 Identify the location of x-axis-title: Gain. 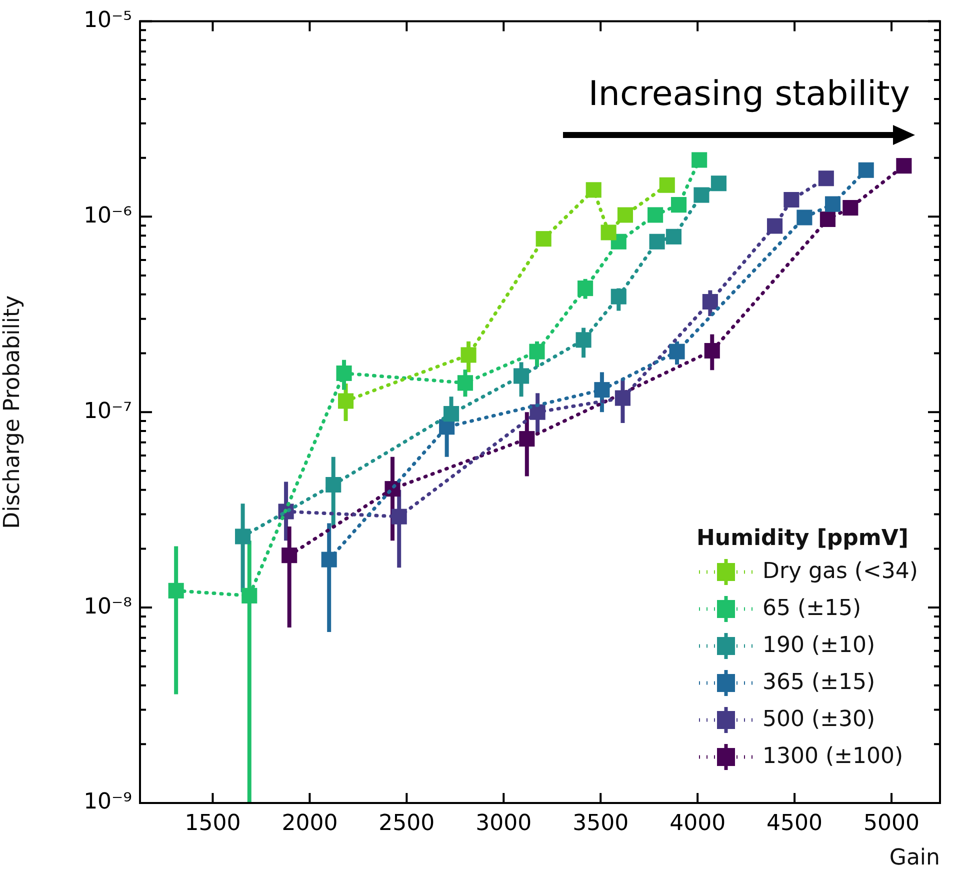
(914, 858).